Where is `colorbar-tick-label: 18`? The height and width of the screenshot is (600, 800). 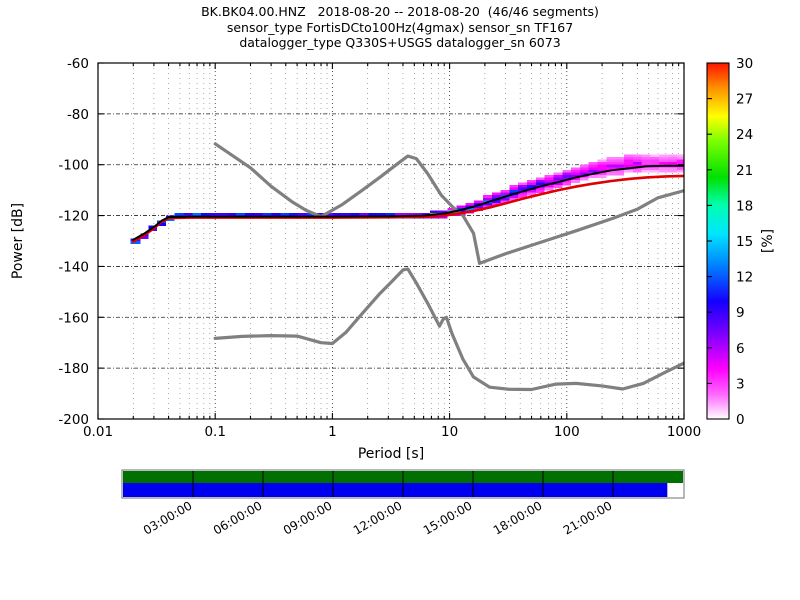
colorbar-tick-label: 18 is located at coordinates (744, 206).